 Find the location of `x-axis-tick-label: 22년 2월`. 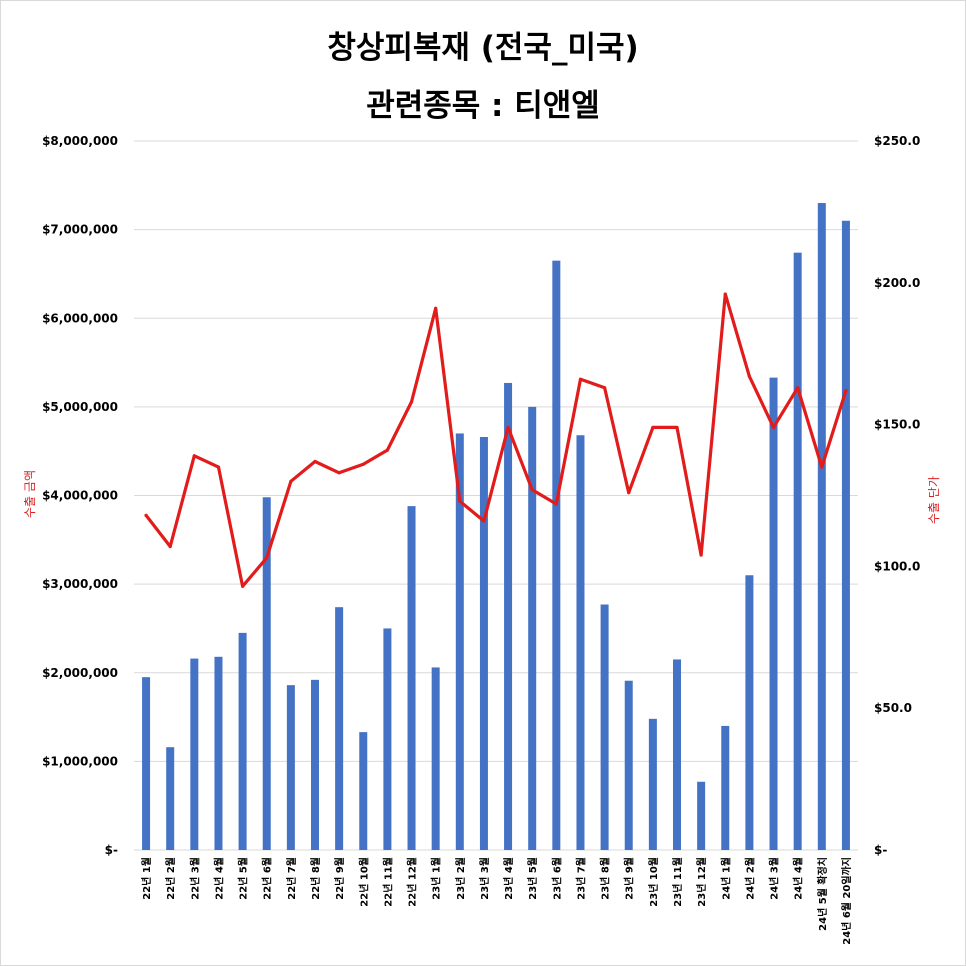

x-axis-tick-label: 22년 2월 is located at coordinates (170, 878).